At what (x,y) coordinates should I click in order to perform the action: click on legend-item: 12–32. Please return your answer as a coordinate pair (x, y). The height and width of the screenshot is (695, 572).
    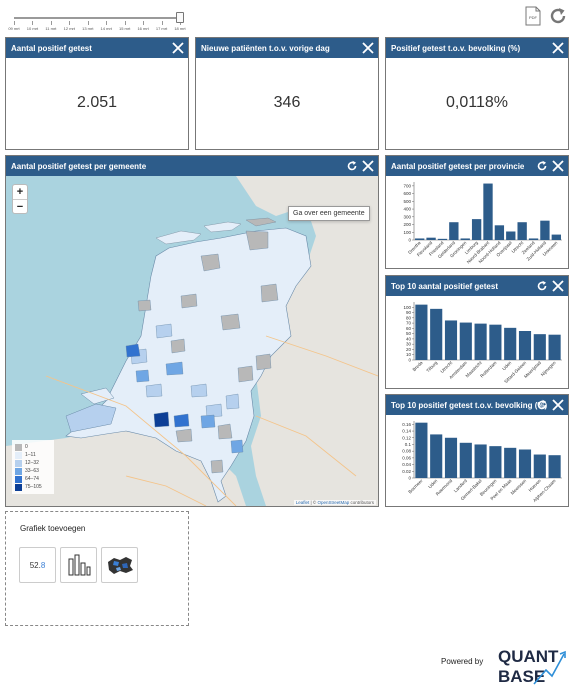
    Looking at the image, I should click on (33, 463).